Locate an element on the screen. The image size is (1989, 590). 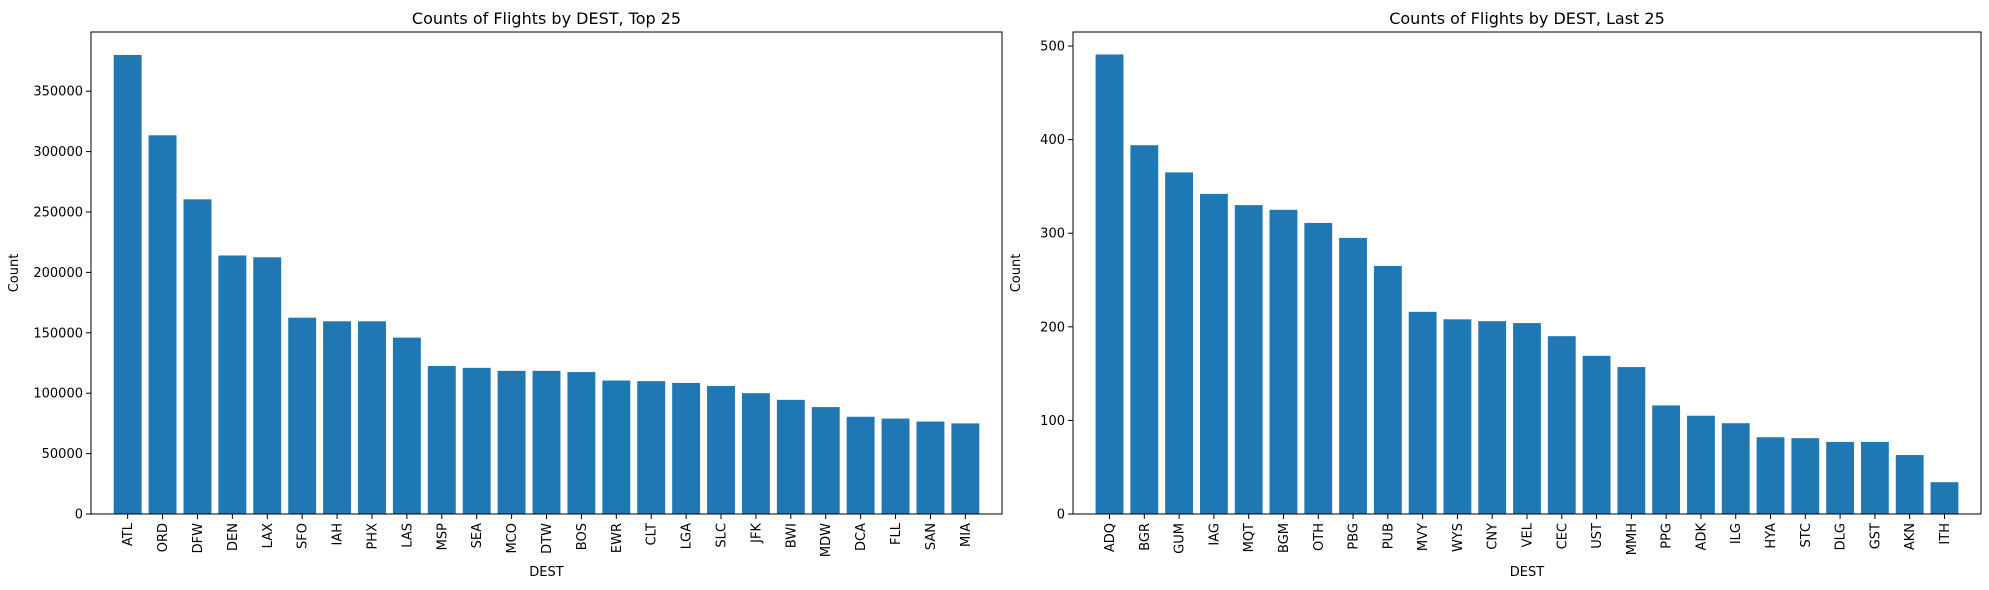
bar-ust is located at coordinates (1596, 434).